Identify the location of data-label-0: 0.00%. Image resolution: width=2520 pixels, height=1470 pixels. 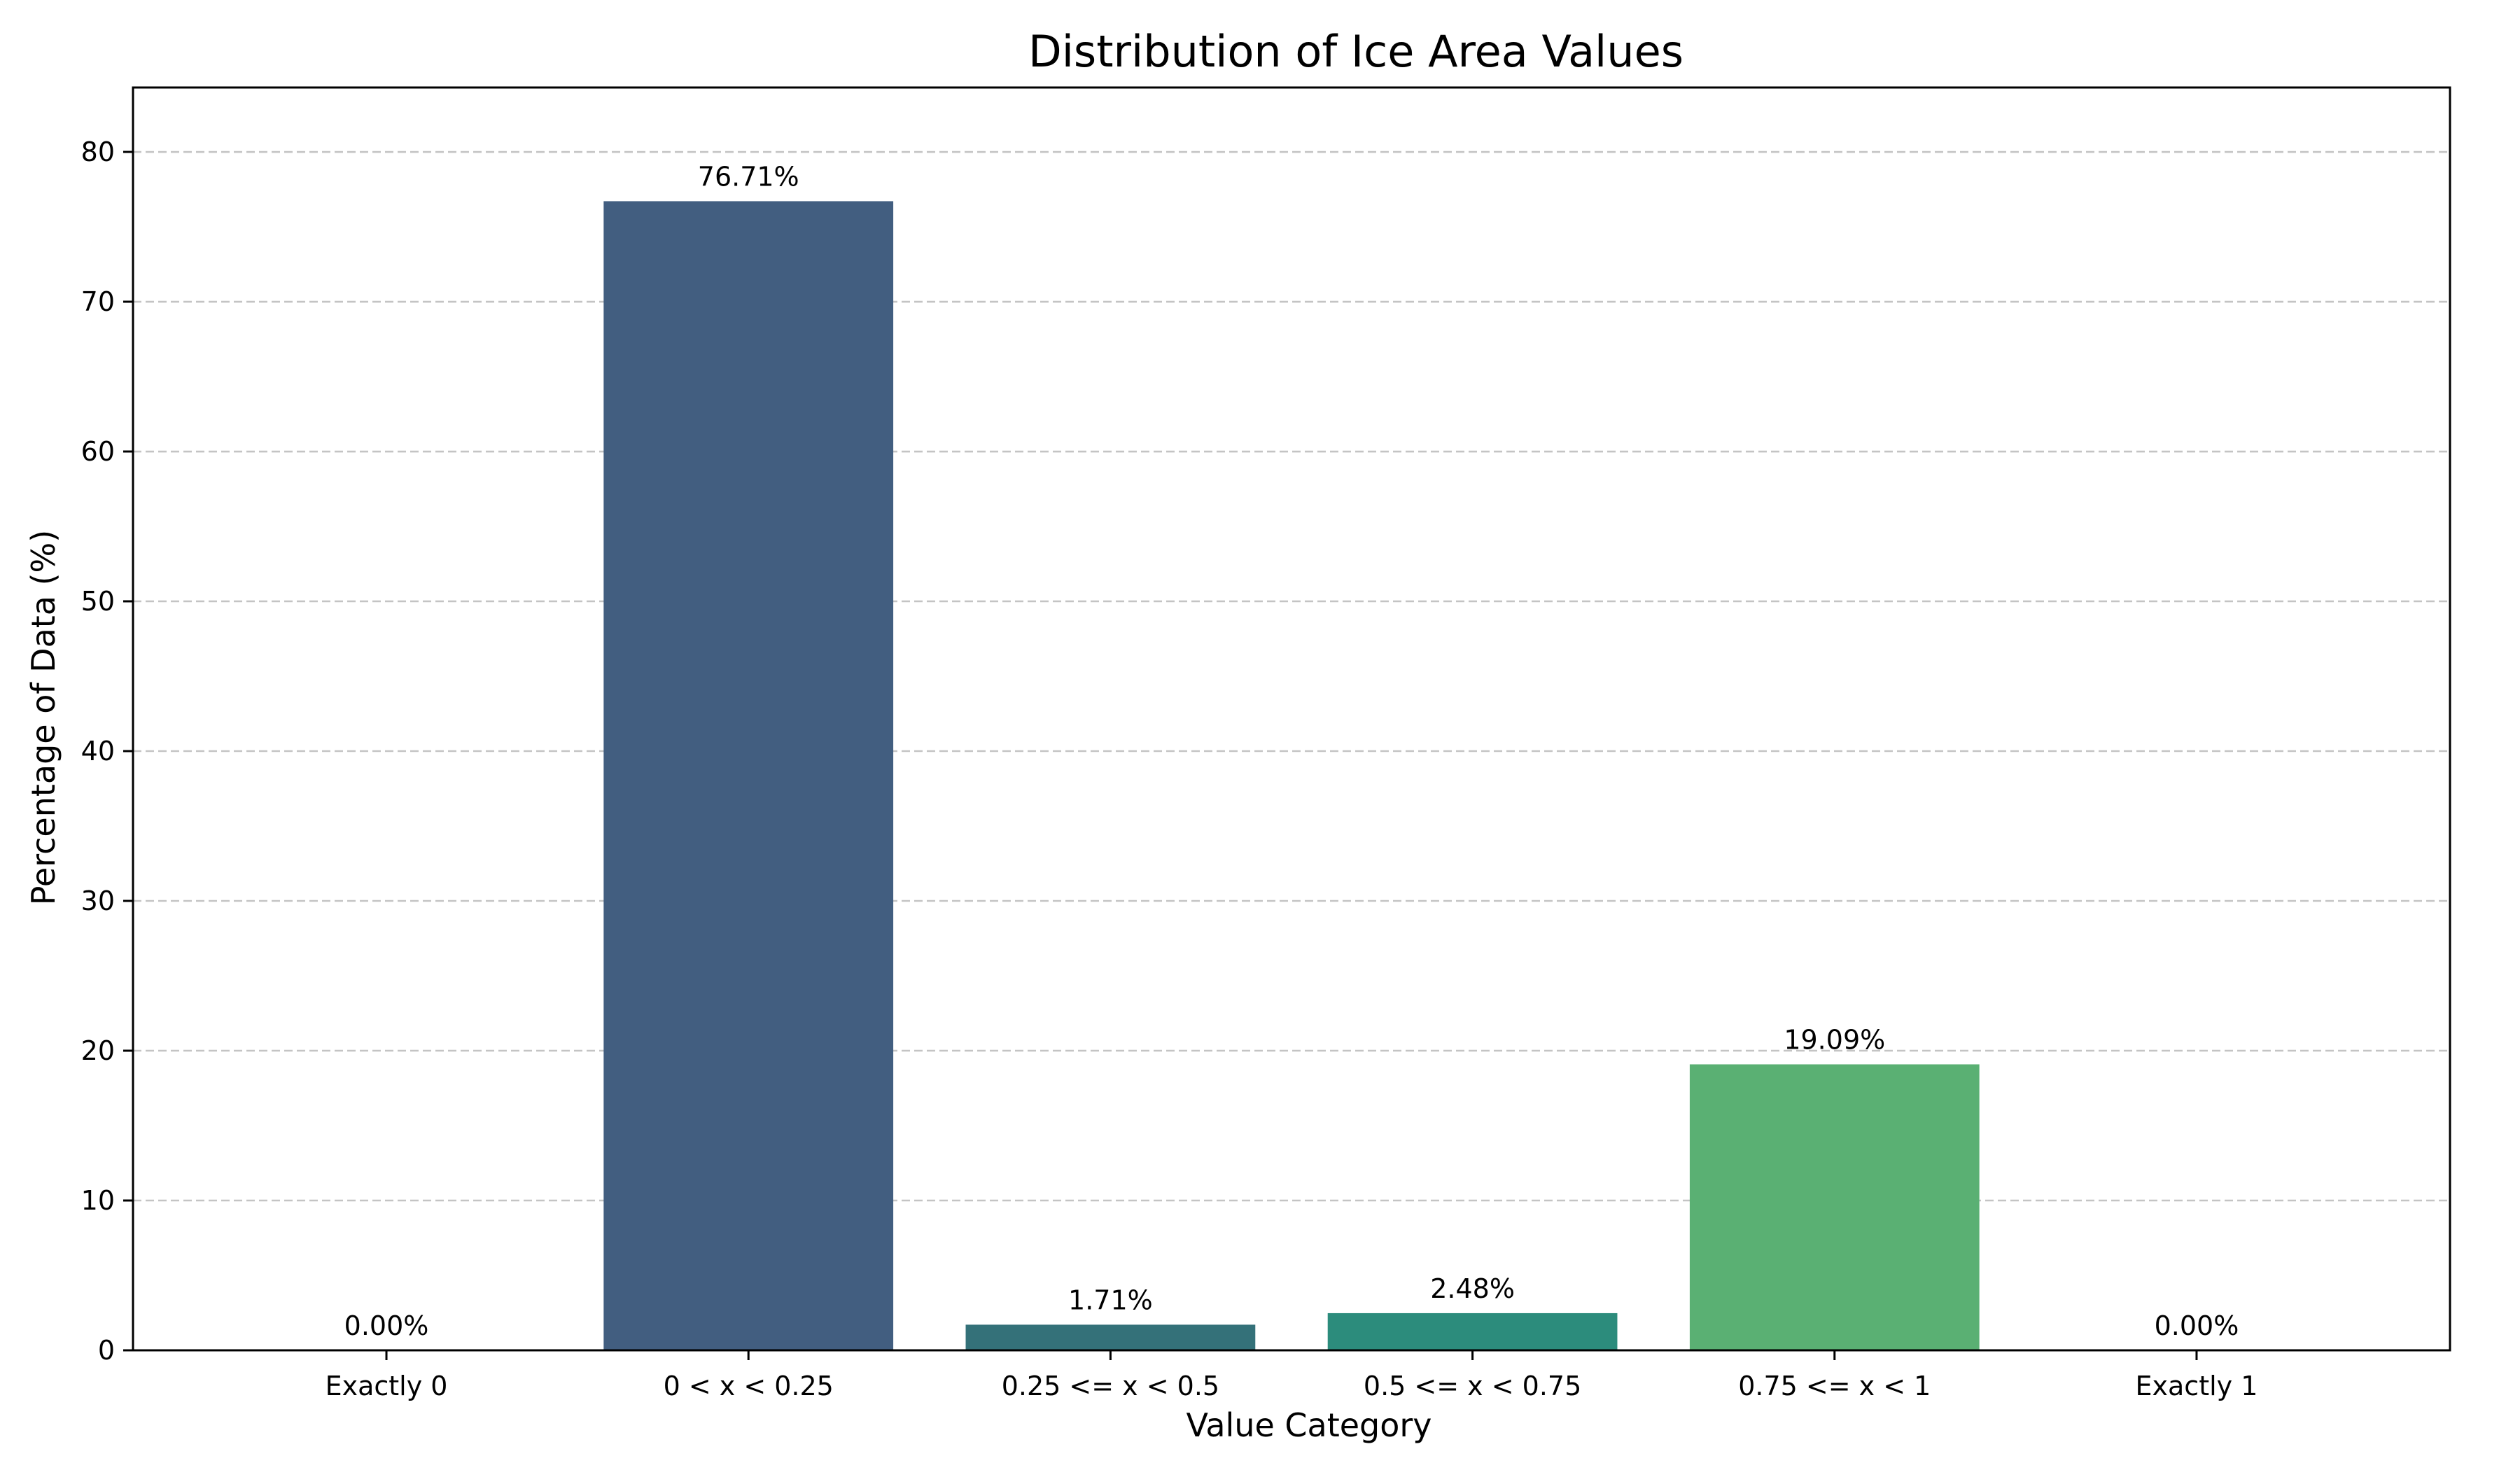
(386, 1325).